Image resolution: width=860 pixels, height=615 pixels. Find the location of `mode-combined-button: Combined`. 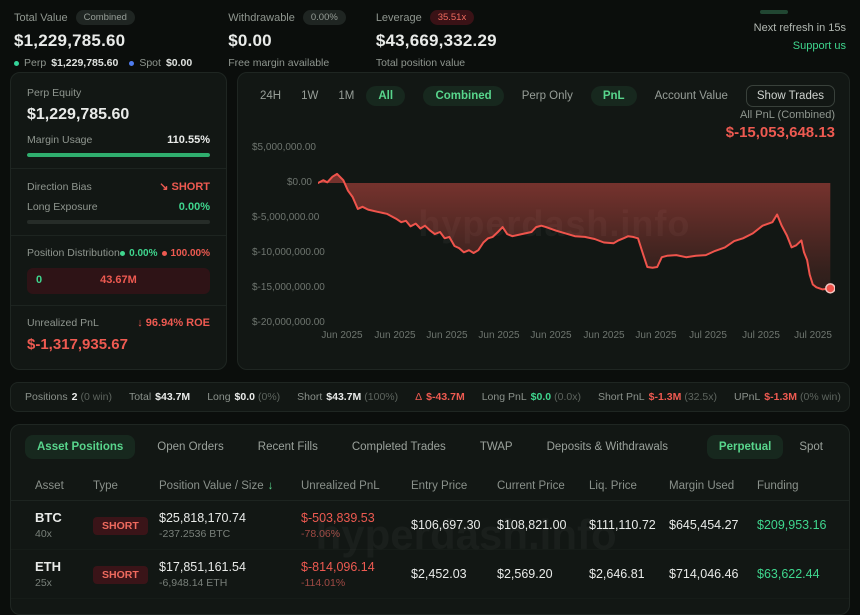

mode-combined-button: Combined is located at coordinates (463, 96).